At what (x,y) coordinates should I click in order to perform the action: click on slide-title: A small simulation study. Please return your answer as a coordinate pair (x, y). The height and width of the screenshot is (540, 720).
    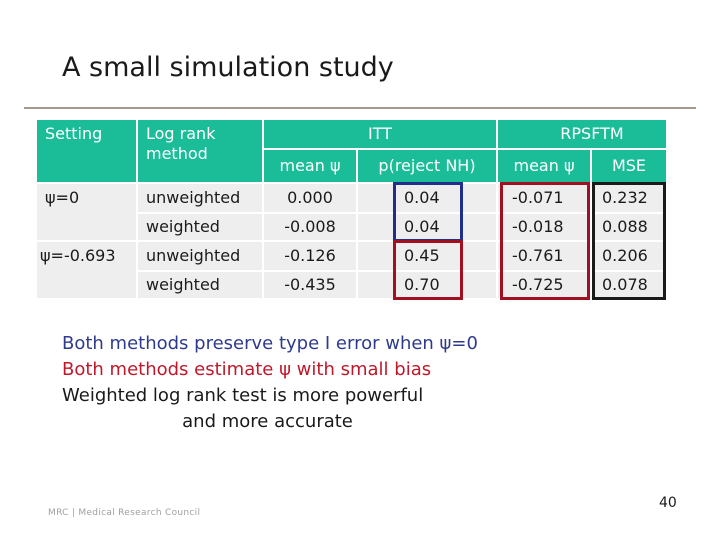
    Looking at the image, I should click on (228, 67).